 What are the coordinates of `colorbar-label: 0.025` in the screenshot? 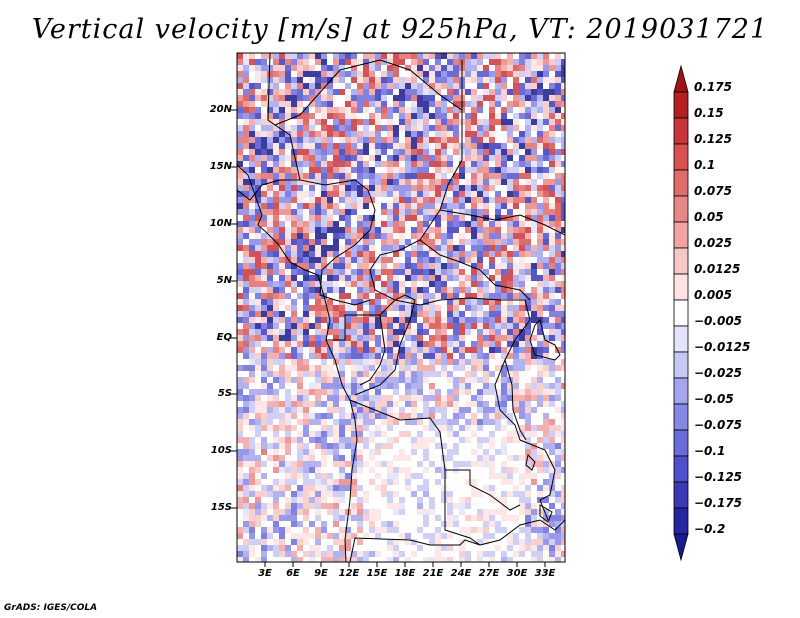 It's located at (713, 243).